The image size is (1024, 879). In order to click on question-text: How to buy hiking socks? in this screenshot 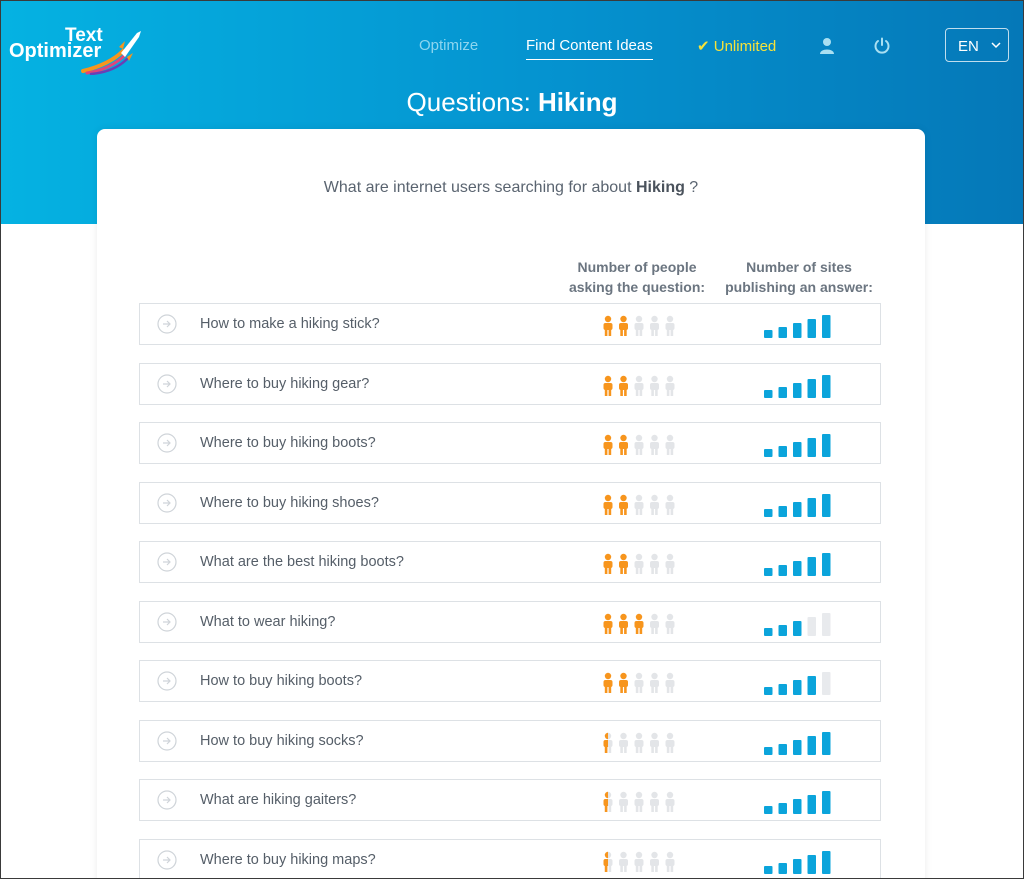, I will do `click(282, 740)`.